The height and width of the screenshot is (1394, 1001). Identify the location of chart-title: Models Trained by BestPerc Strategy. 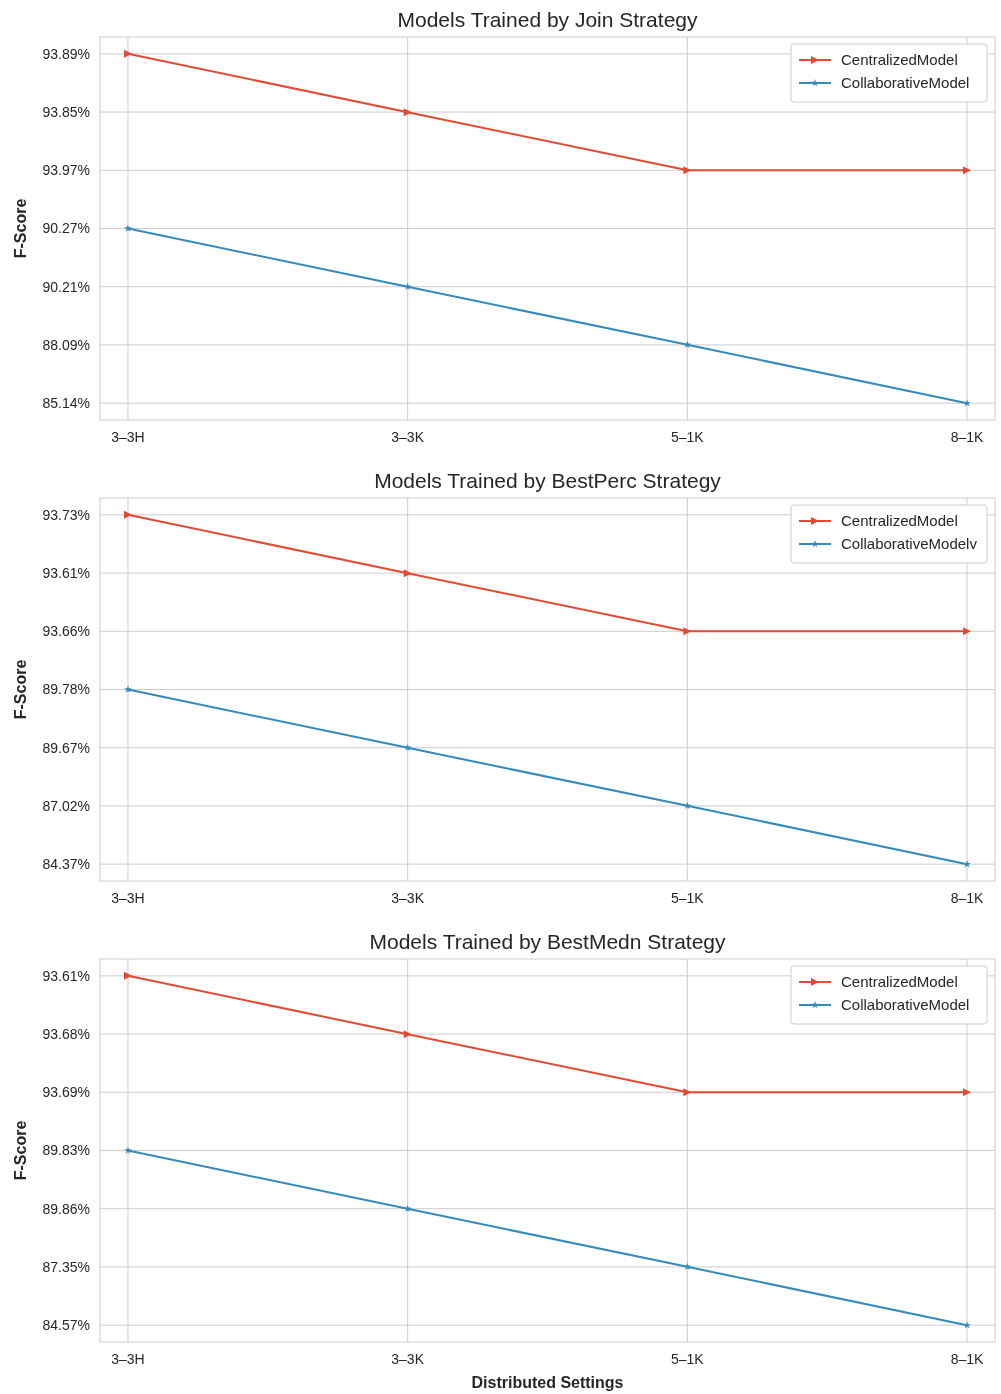
(548, 480).